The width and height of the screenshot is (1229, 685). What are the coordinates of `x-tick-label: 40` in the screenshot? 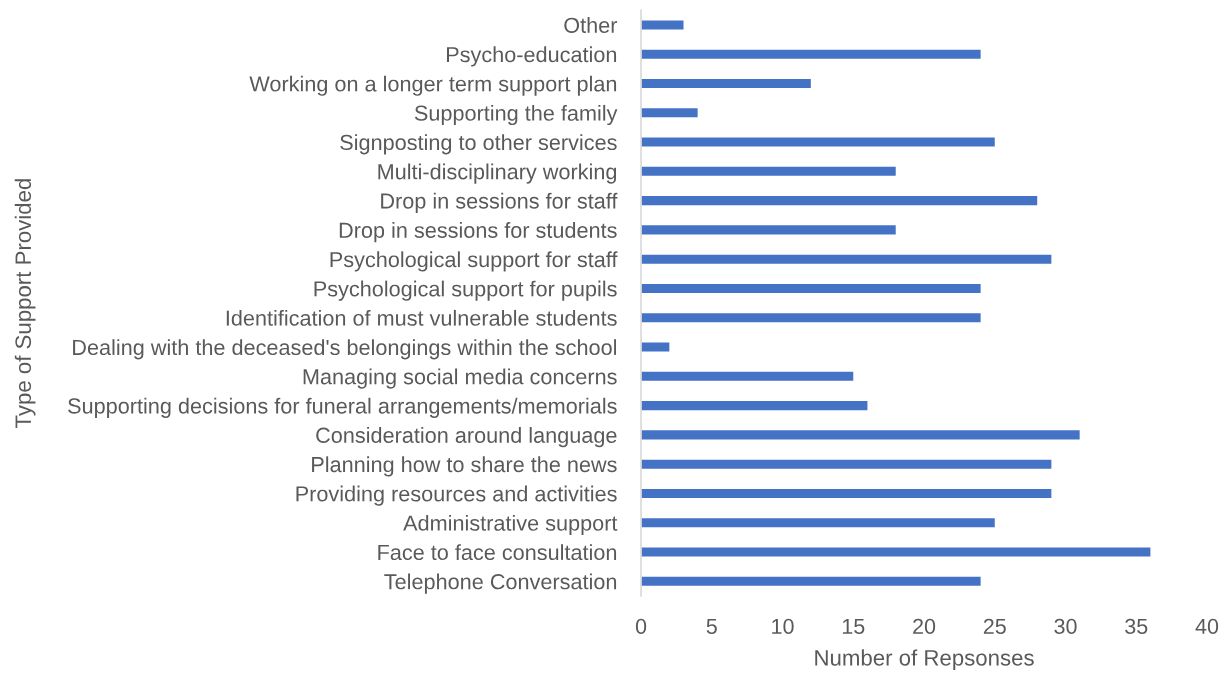 It's located at (1207, 626).